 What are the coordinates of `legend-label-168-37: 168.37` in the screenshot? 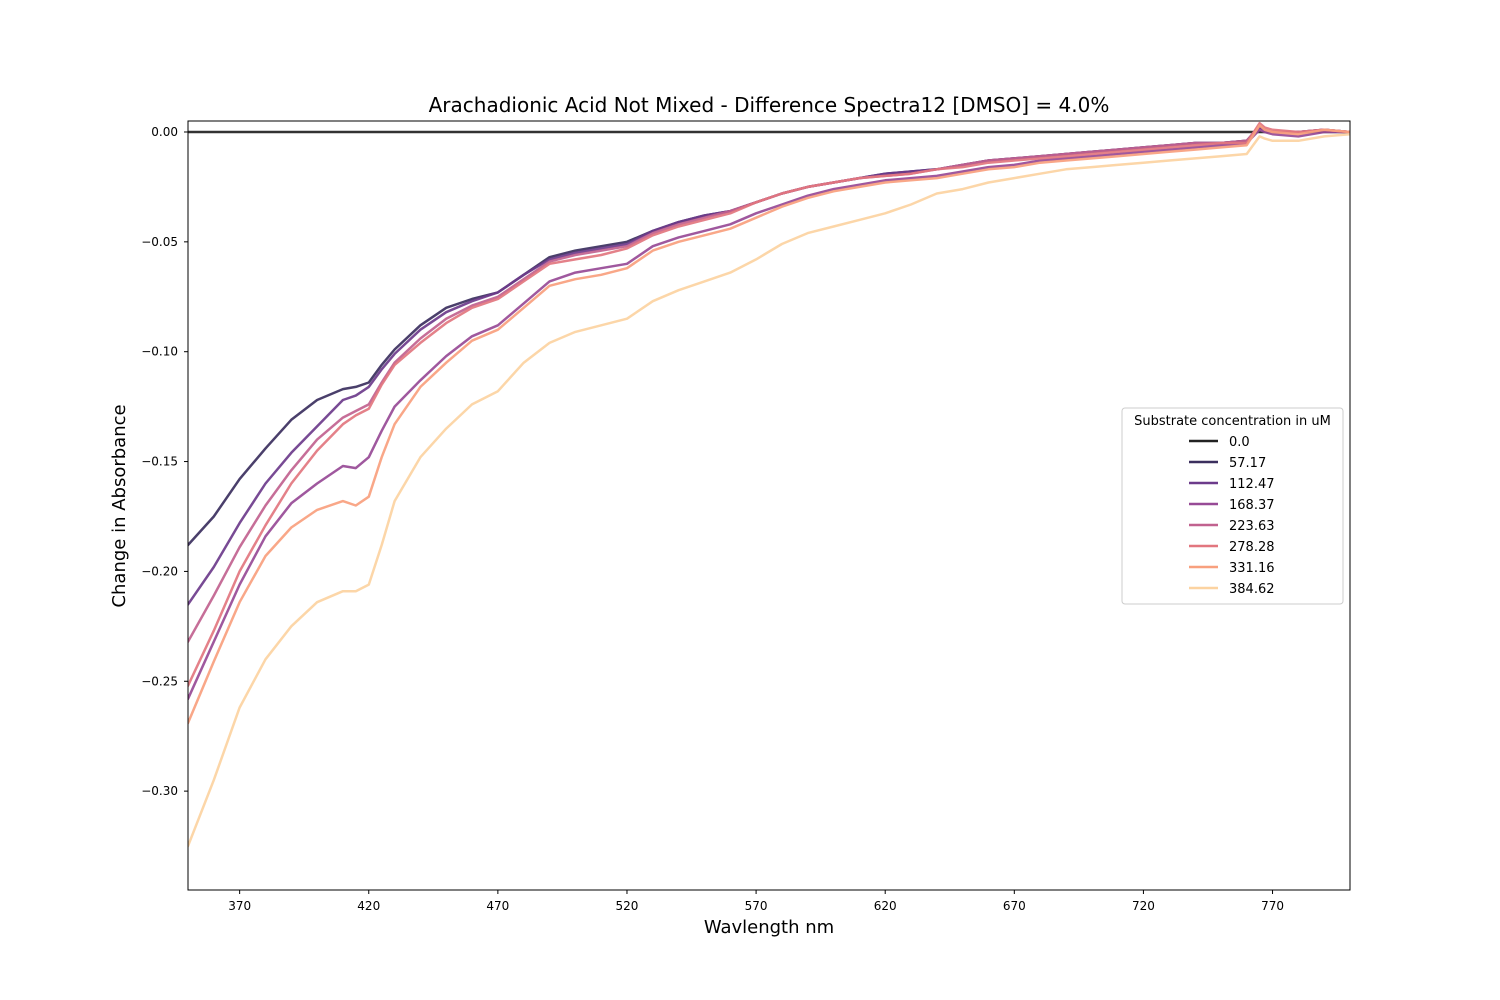 It's located at (1252, 505).